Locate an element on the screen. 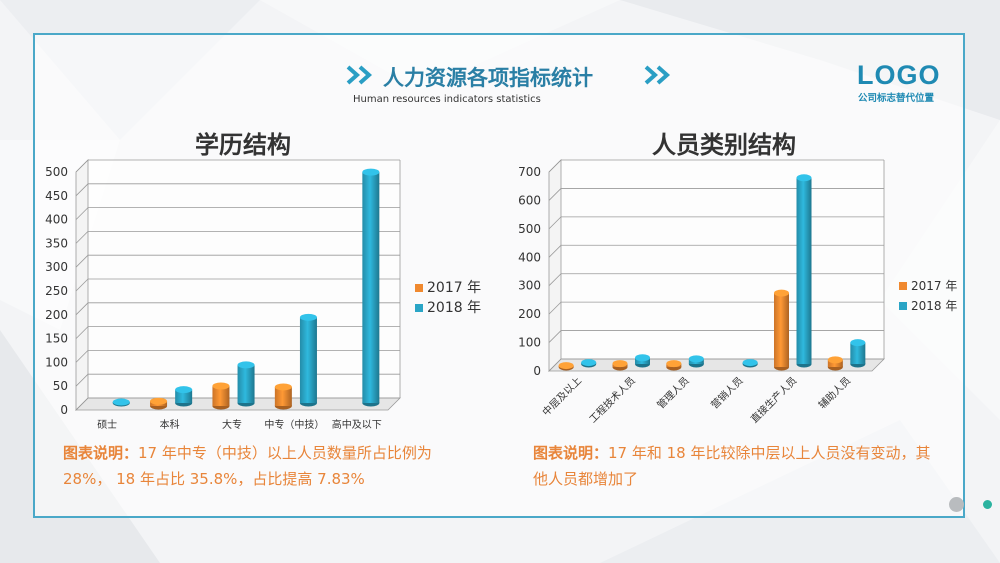  y-tick-label: 150 is located at coordinates (56, 339).